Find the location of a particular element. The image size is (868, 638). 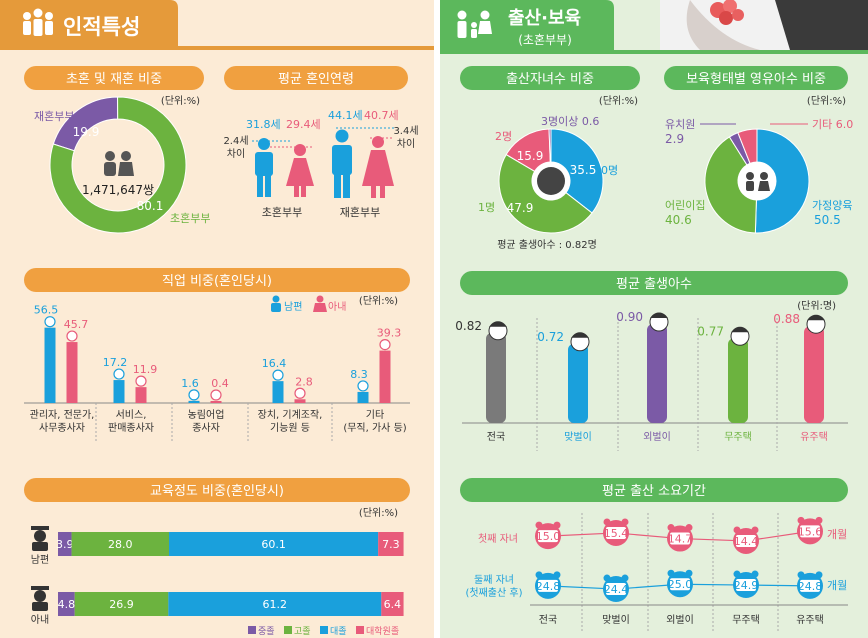

occupation-legend: 남편 아내 is located at coordinates (308, 304).